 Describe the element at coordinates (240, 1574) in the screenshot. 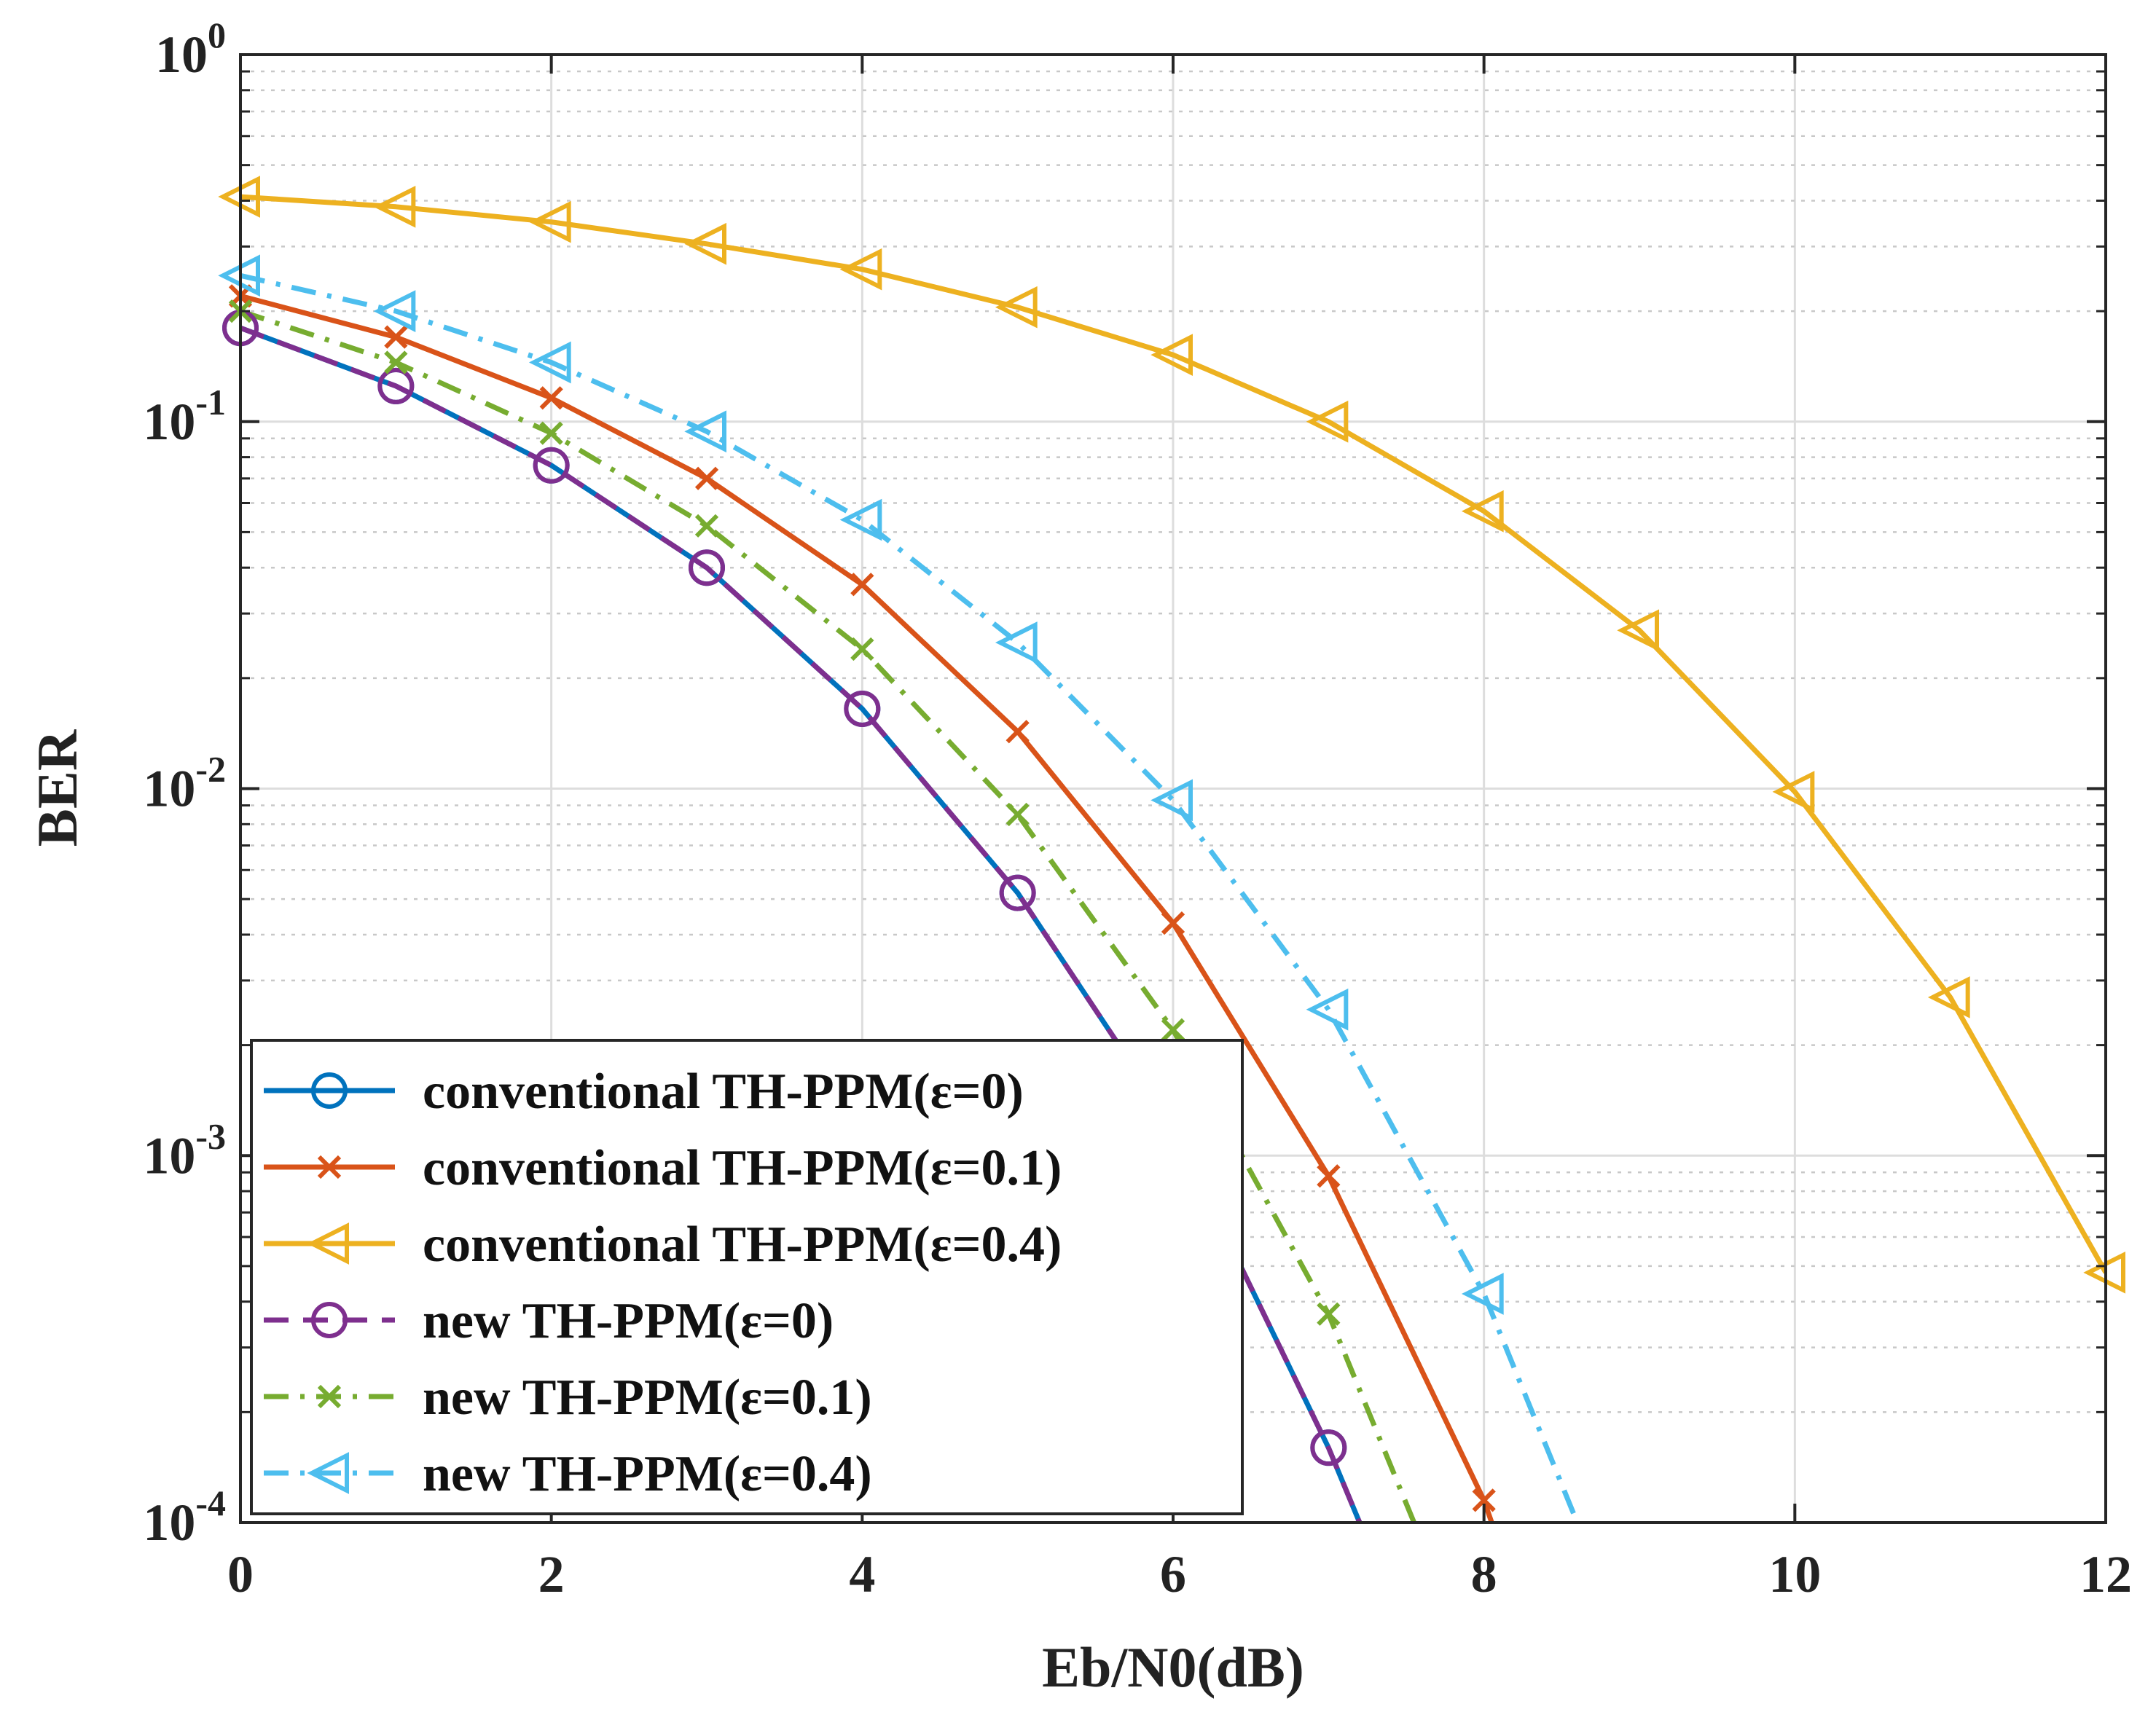

I see `x-tick-label: 0` at that location.